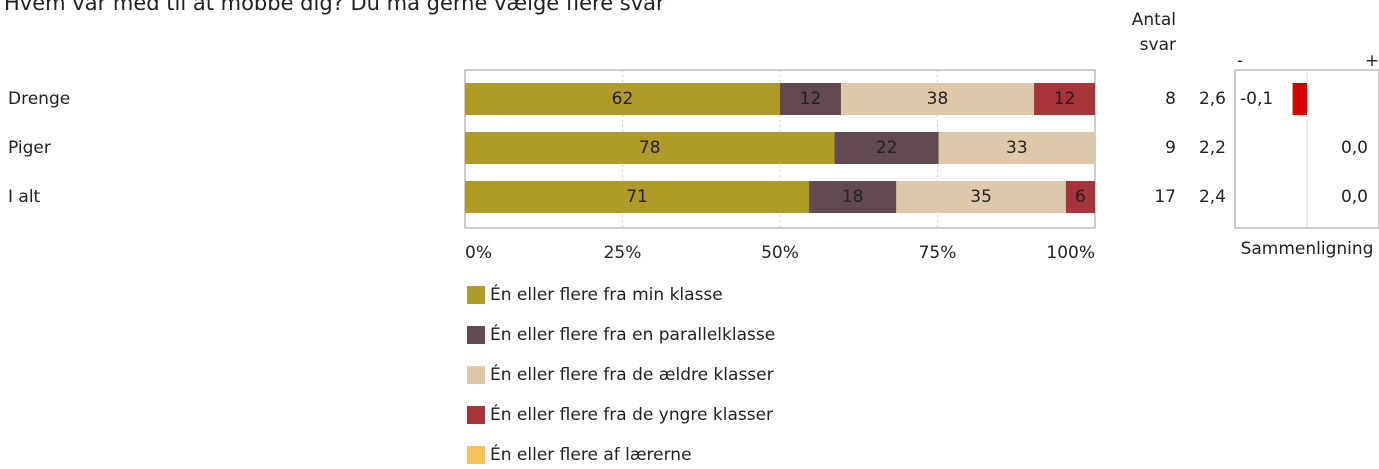 The width and height of the screenshot is (1379, 469). What do you see at coordinates (1158, 45) in the screenshot?
I see `count-header: svar` at bounding box center [1158, 45].